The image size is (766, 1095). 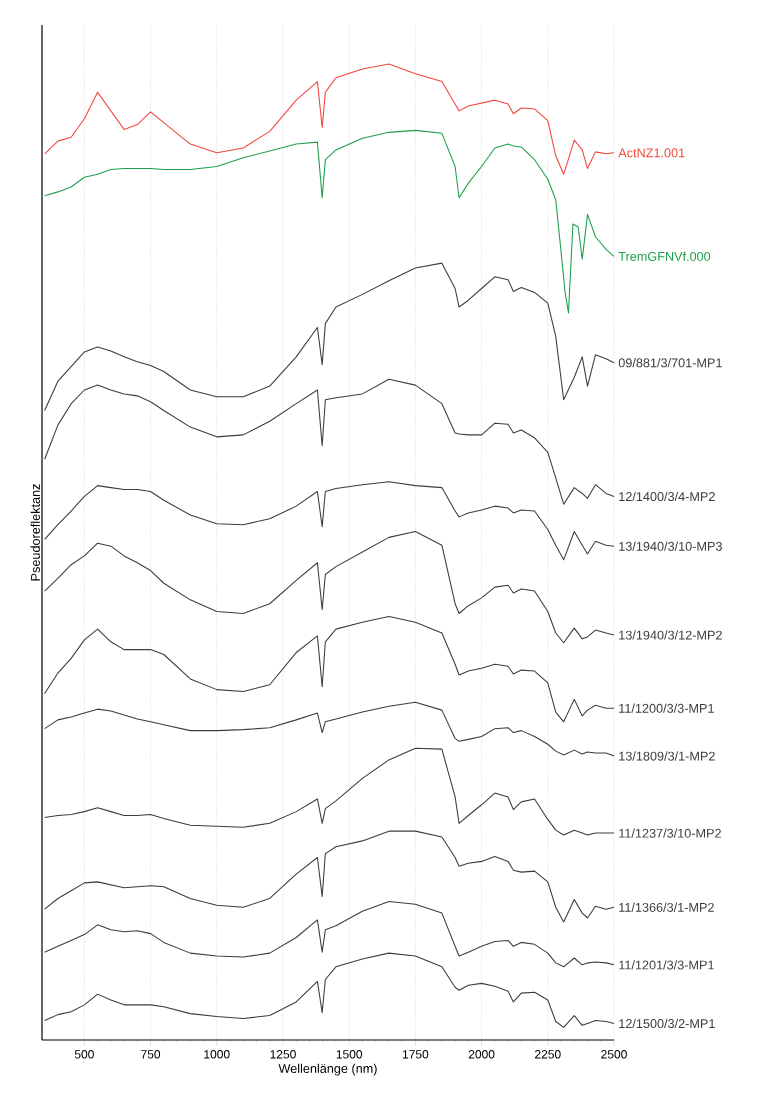 What do you see at coordinates (666, 708) in the screenshot?
I see `series-label: 11/1200/3/3-MP1` at bounding box center [666, 708].